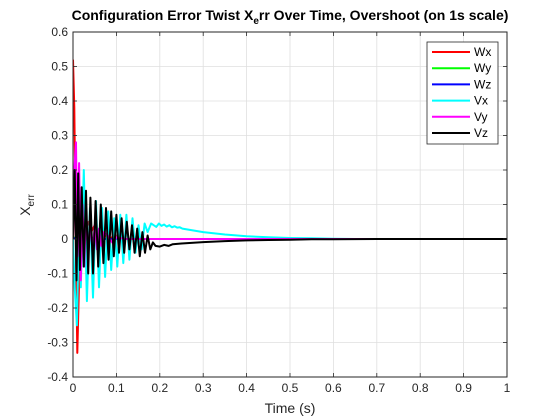 The width and height of the screenshot is (560, 420). I want to click on x-tick-label: 0.3, so click(203, 388).